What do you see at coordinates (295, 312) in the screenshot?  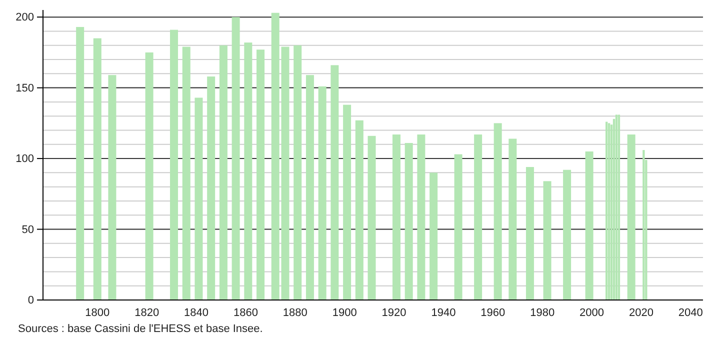 I see `x-tick-label: 1880` at bounding box center [295, 312].